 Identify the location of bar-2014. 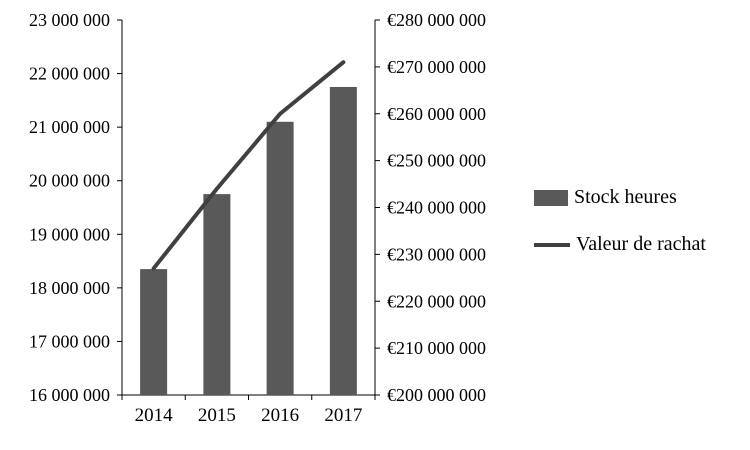
(154, 332).